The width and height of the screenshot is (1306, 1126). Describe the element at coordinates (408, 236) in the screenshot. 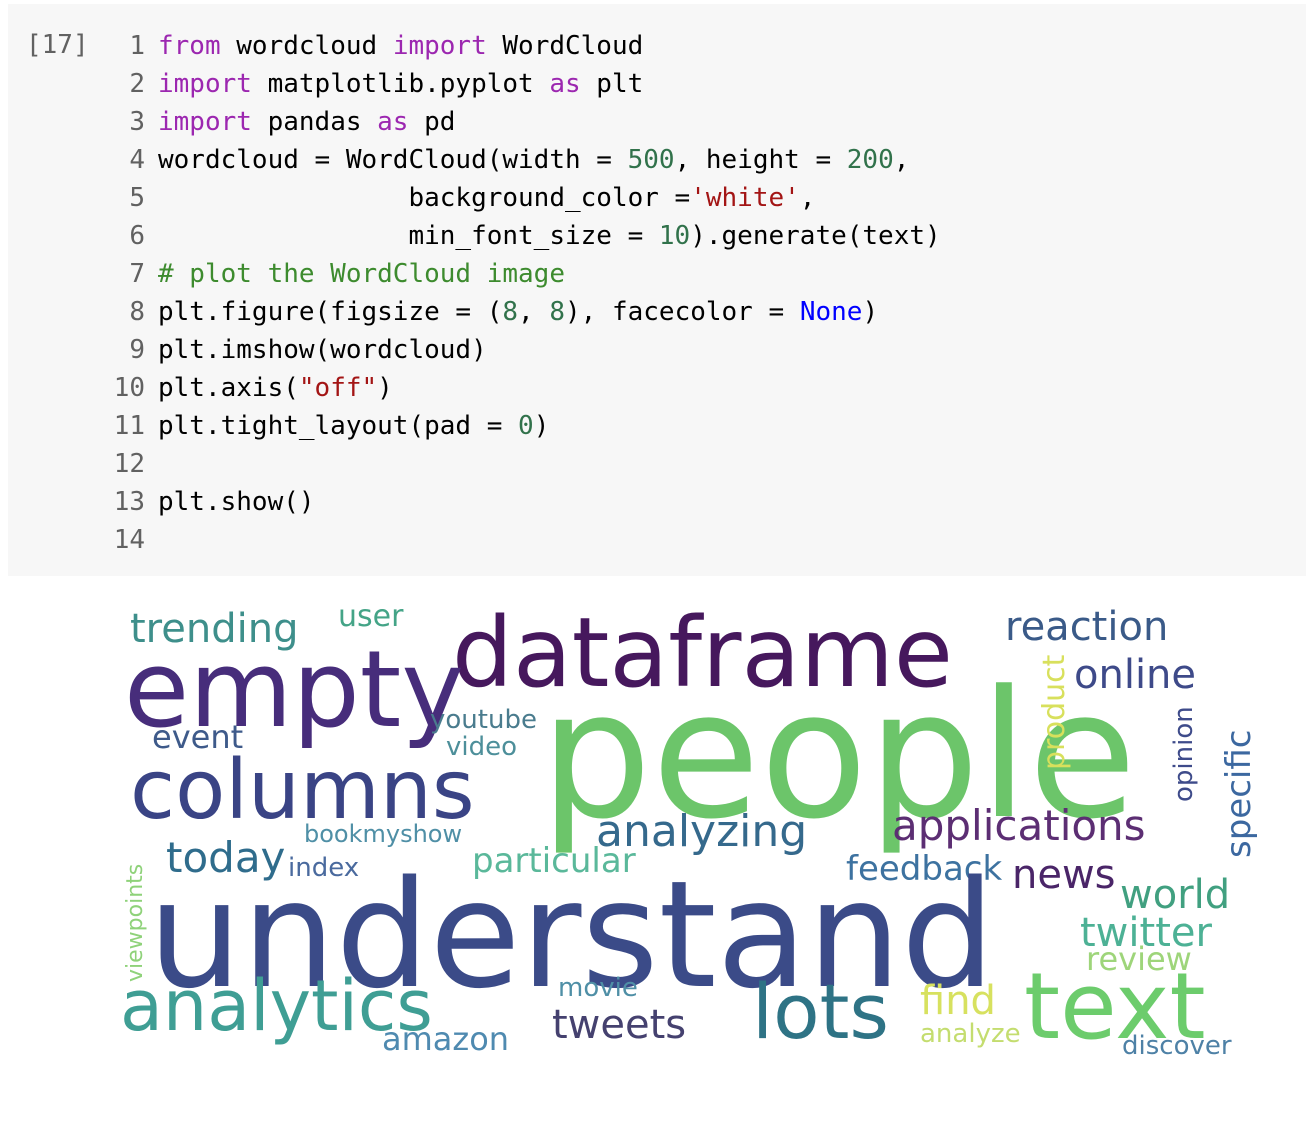

I see `code-token: min_font_size =` at that location.